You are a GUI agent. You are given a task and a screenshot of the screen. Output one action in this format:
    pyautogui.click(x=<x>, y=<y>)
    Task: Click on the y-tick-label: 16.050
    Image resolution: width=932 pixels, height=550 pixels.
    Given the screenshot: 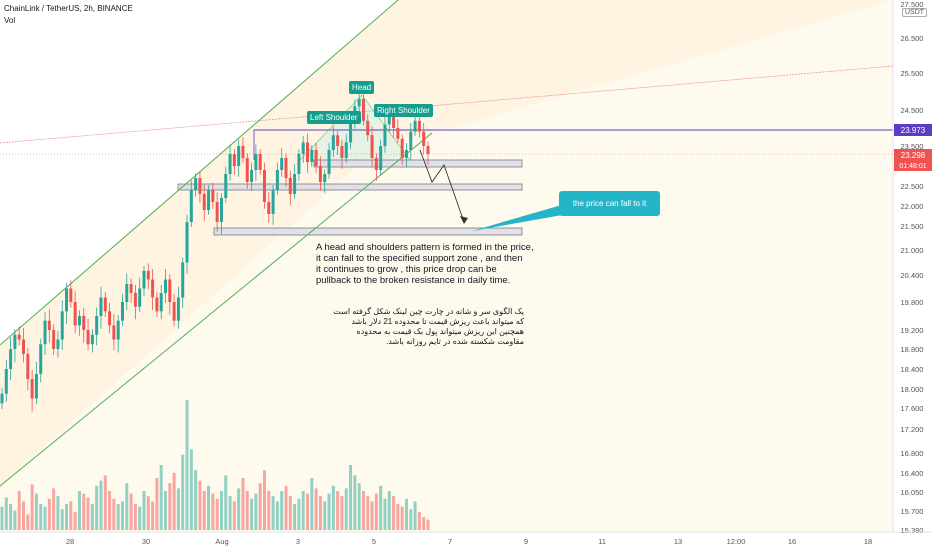 What is the action you would take?
    pyautogui.click(x=912, y=492)
    